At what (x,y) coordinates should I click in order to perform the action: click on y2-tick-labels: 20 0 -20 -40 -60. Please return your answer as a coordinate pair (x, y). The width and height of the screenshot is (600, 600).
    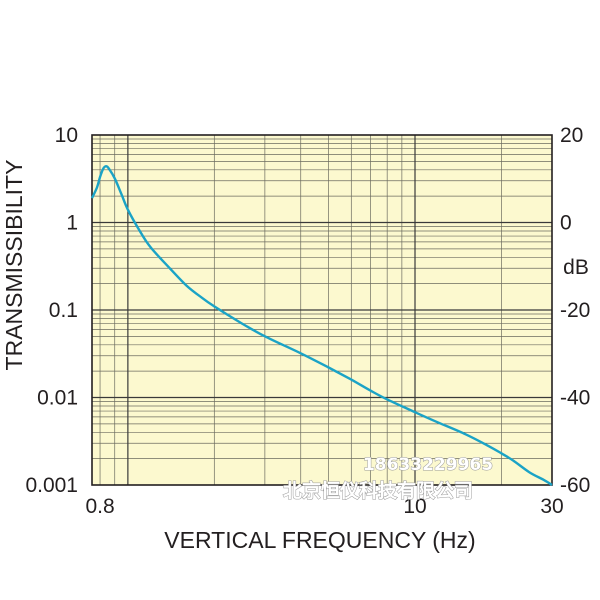
    Looking at the image, I should click on (575, 310).